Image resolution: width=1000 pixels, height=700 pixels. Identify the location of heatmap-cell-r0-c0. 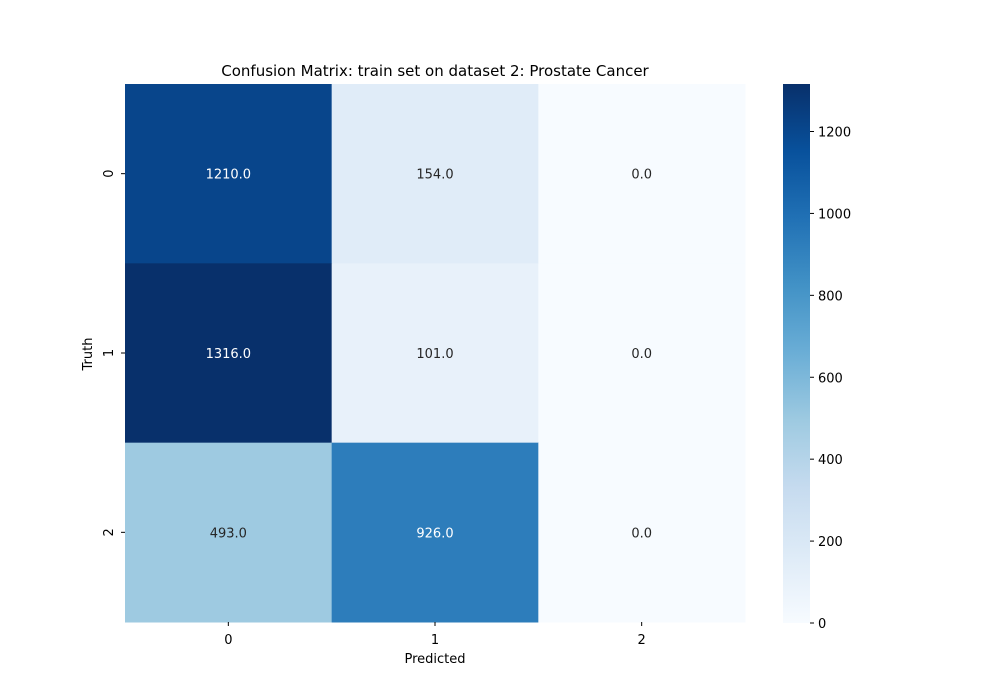
(229, 174).